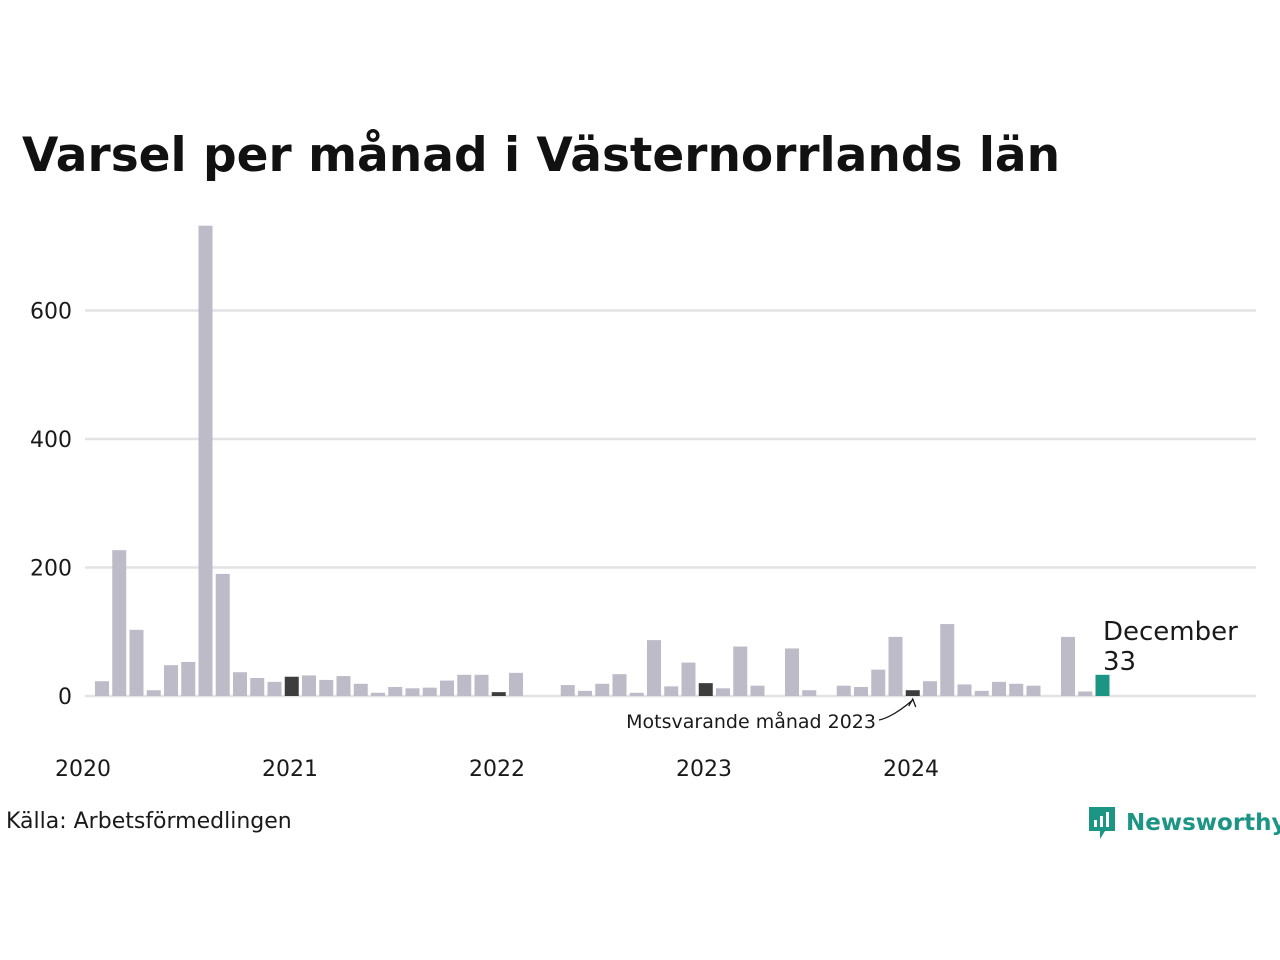 Image resolution: width=1280 pixels, height=960 pixels. I want to click on x-tick-label-2020: 2020, so click(83, 769).